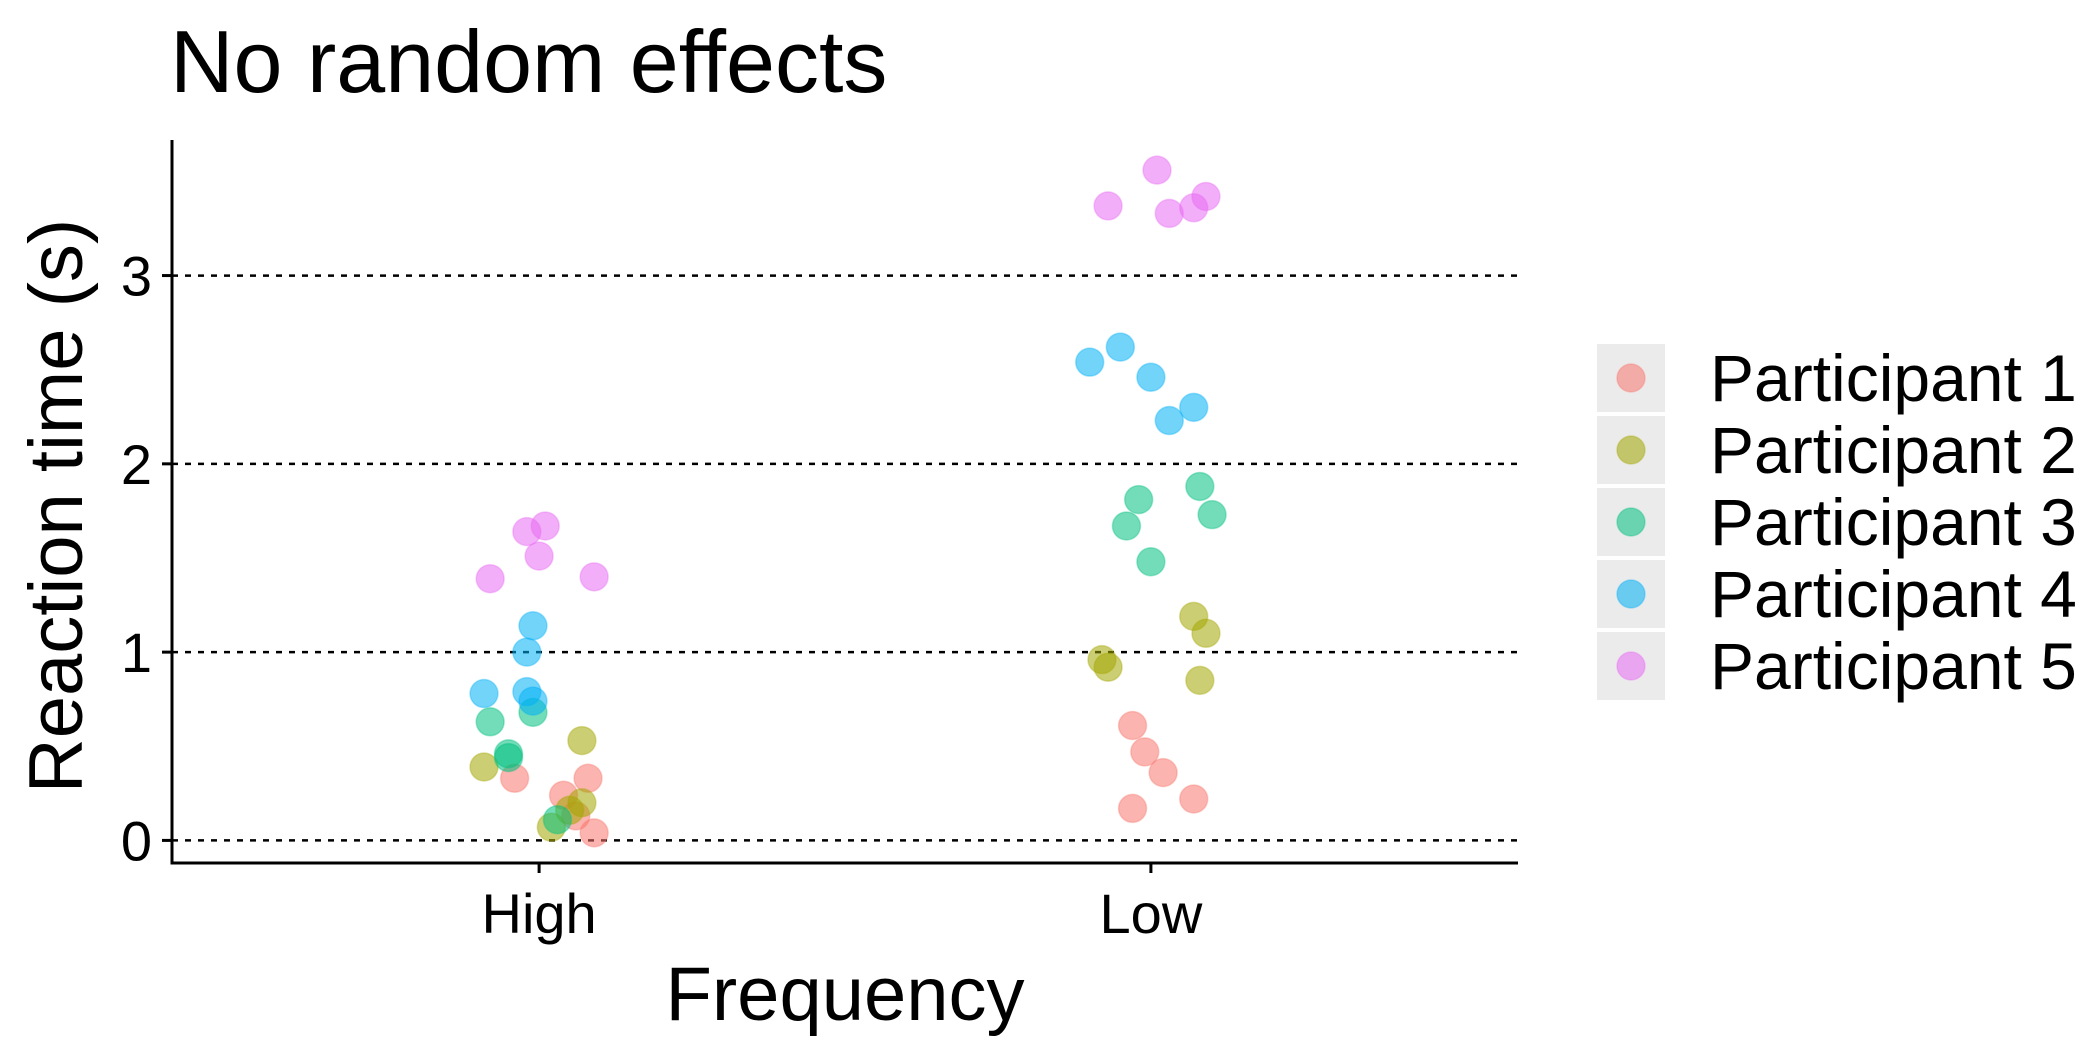 Image resolution: width=2100 pixels, height=1050 pixels. What do you see at coordinates (1893, 522) in the screenshot?
I see `legend-label: Participant 3` at bounding box center [1893, 522].